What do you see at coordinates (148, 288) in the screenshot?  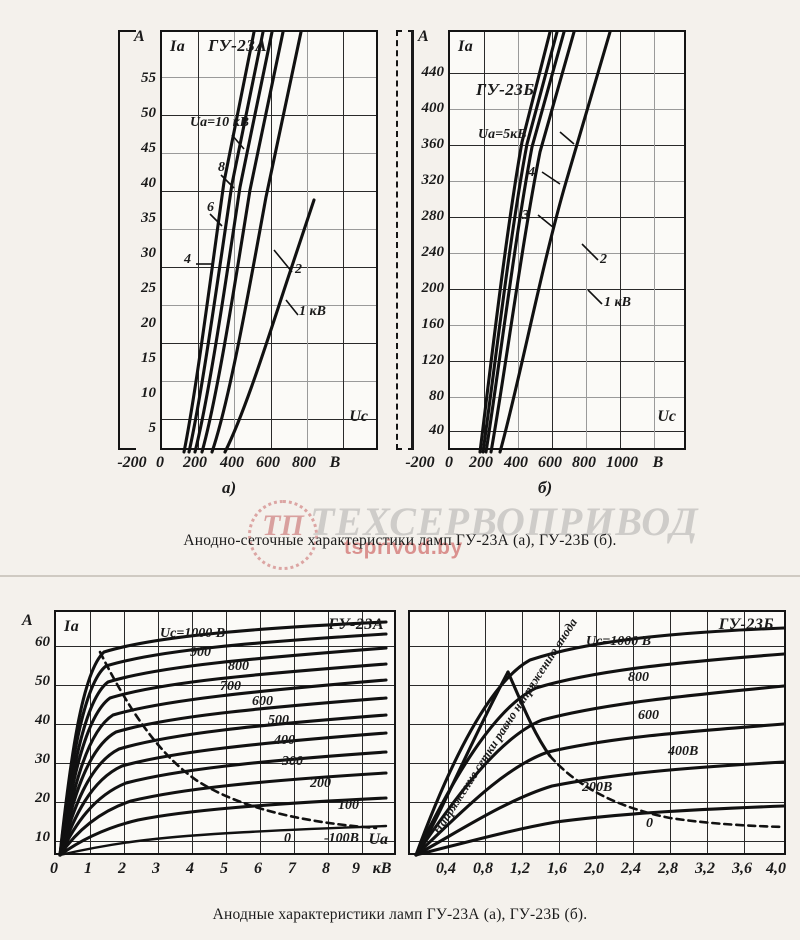 I see `y-tick-label: 25` at bounding box center [148, 288].